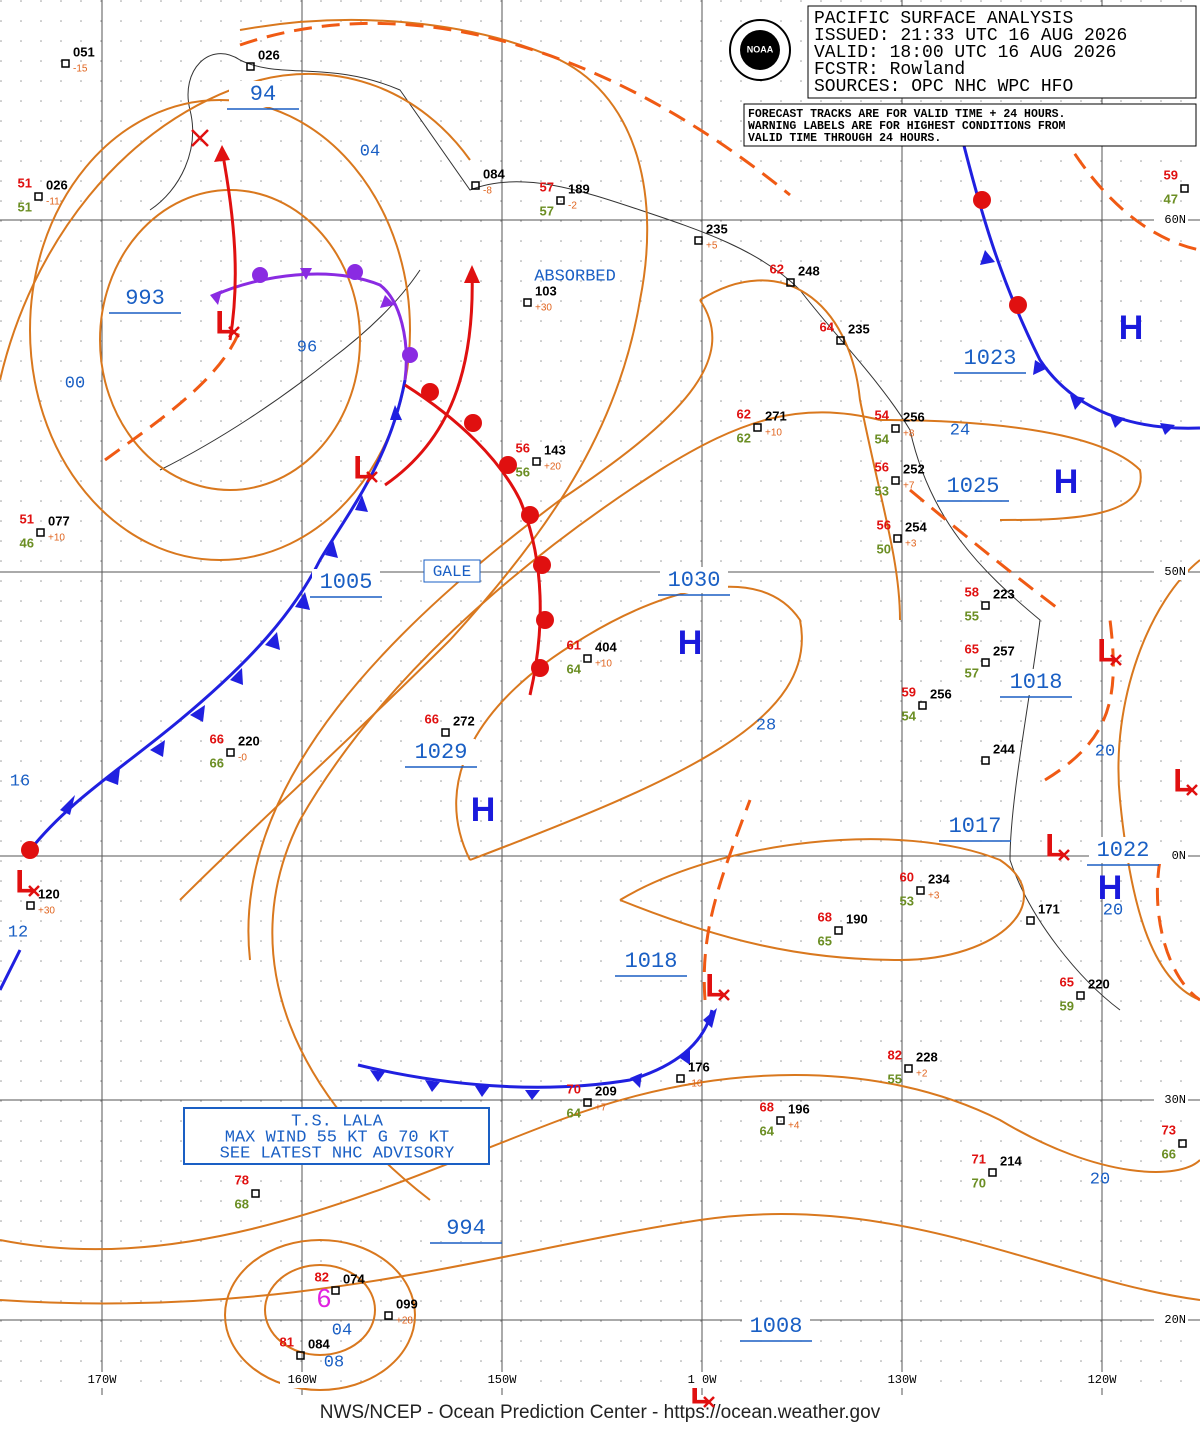 The image size is (1200, 1433). I want to click on station-pressure: 235, so click(859, 328).